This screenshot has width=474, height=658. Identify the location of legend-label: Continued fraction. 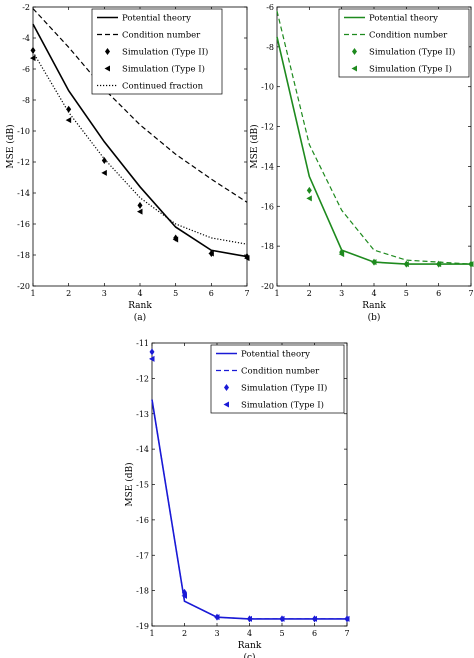
(163, 87).